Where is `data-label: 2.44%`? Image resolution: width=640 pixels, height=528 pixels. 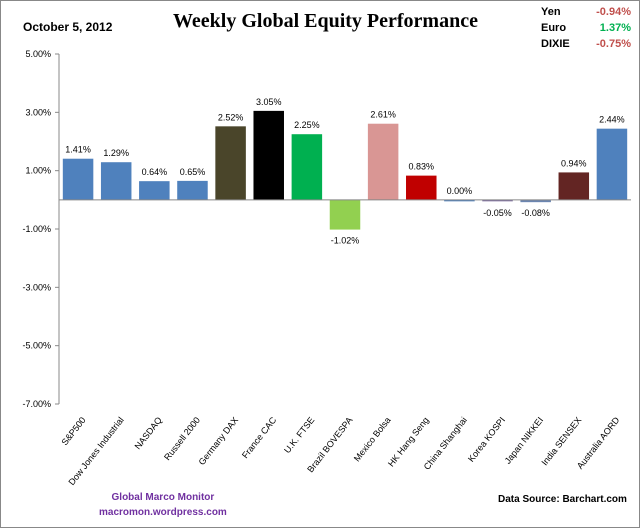
data-label: 2.44% is located at coordinates (612, 120).